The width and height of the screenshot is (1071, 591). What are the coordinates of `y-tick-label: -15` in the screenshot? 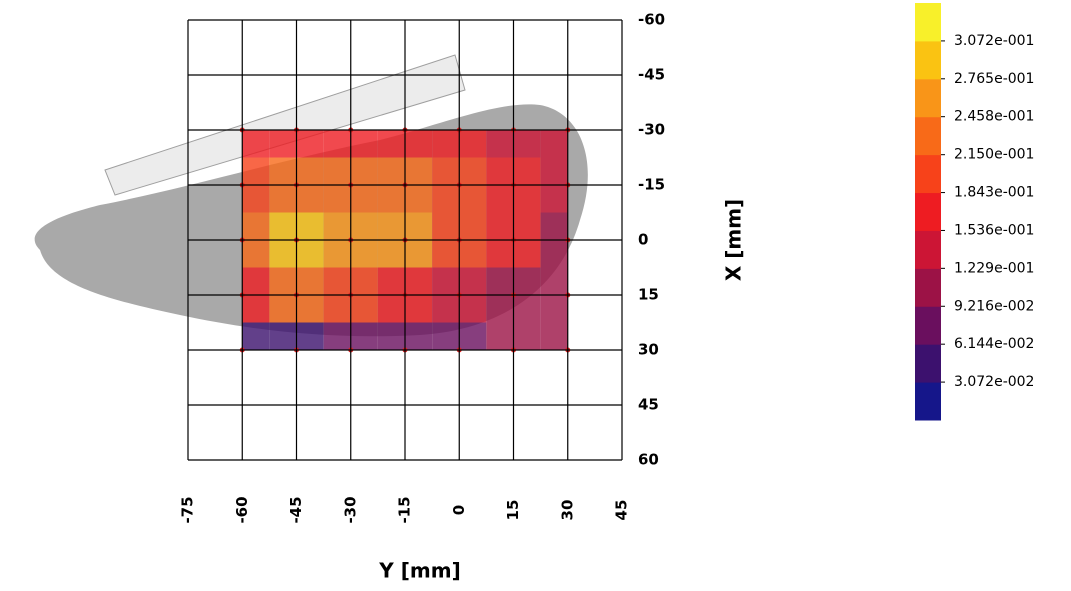 It's located at (651, 185).